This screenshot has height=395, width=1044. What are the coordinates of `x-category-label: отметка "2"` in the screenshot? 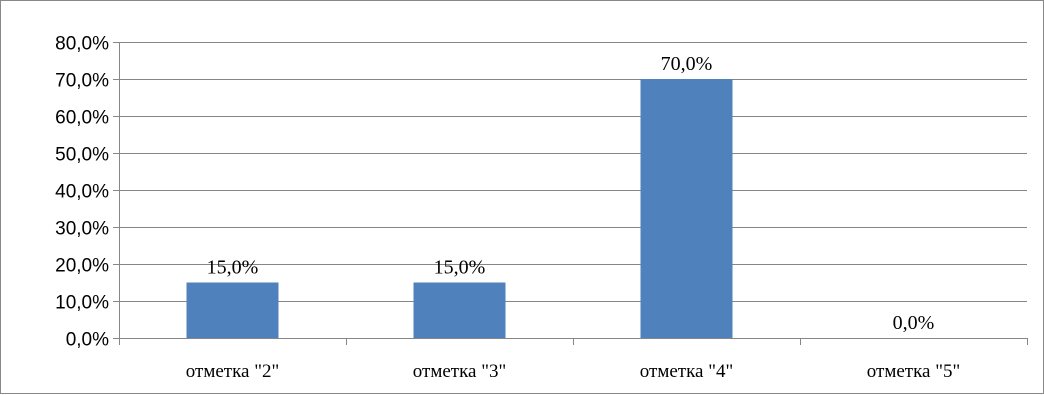 It's located at (232, 371).